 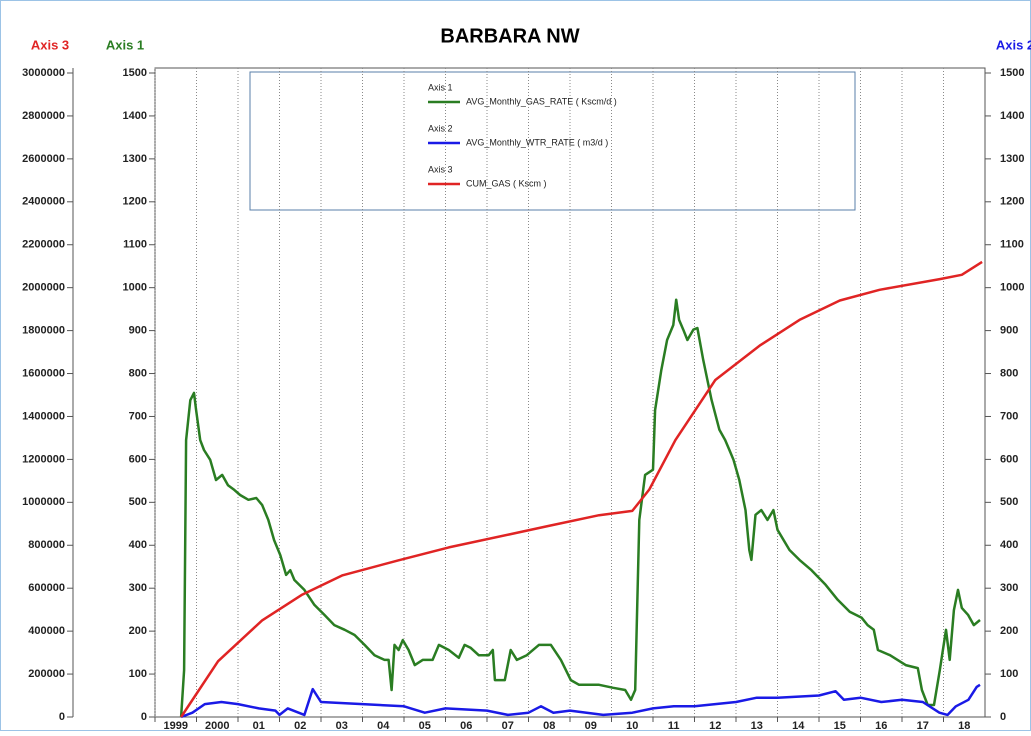 What do you see at coordinates (46, 674) in the screenshot?
I see `y-tick-label: 200000` at bounding box center [46, 674].